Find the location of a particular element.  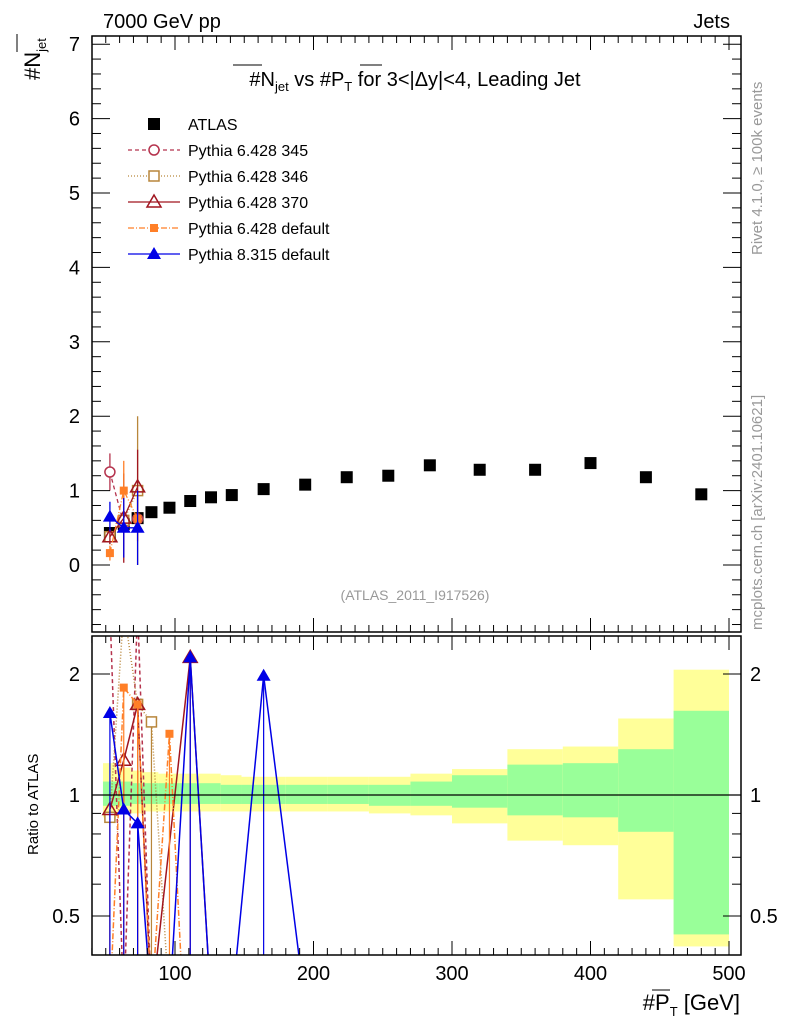

header-left: 7000 GeV pp is located at coordinates (162, 22).